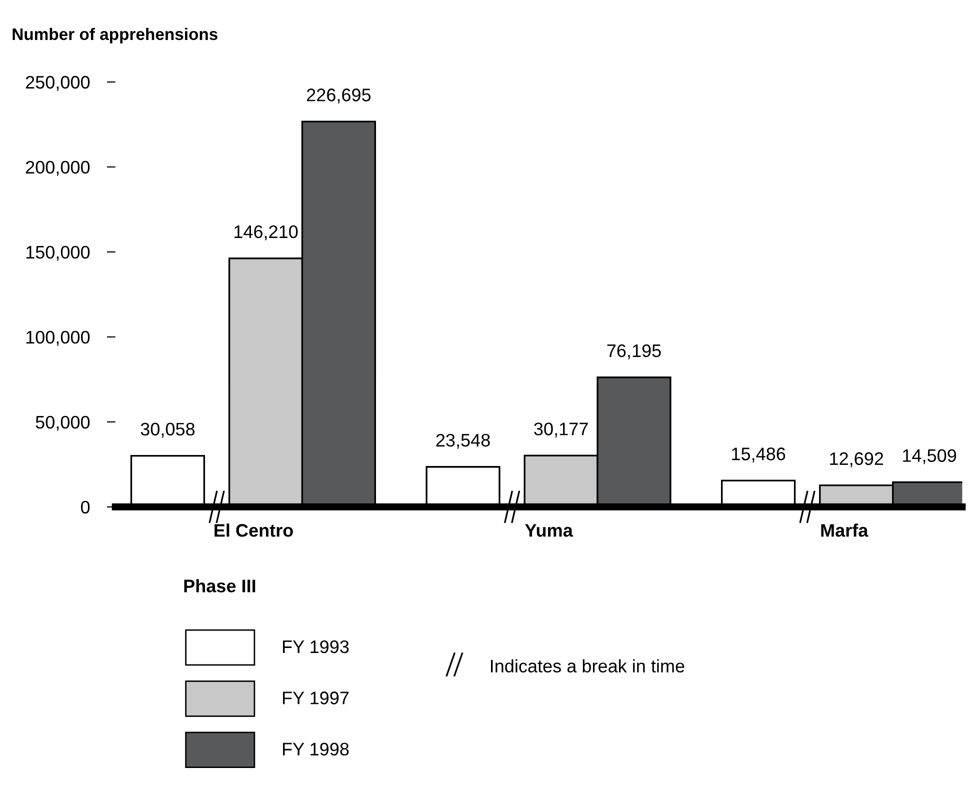 The height and width of the screenshot is (792, 969). What do you see at coordinates (316, 647) in the screenshot?
I see `legend-label: FY 1993` at bounding box center [316, 647].